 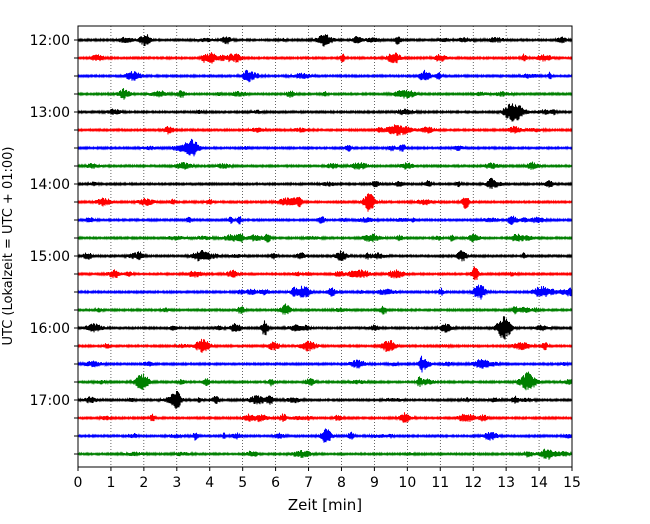 What do you see at coordinates (143, 483) in the screenshot?
I see `x-tick-label: 2` at bounding box center [143, 483].